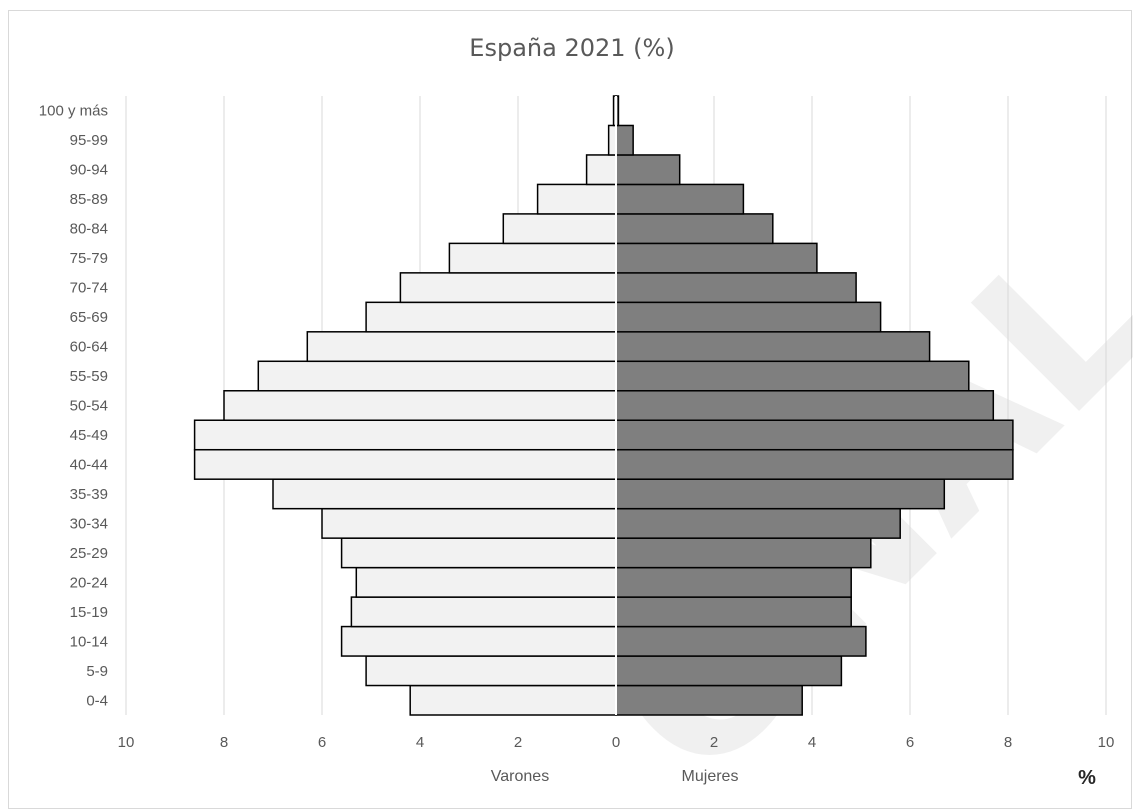 This screenshot has height=810, width=1133. What do you see at coordinates (89, 376) in the screenshot?
I see `age-label: 55-59` at bounding box center [89, 376].